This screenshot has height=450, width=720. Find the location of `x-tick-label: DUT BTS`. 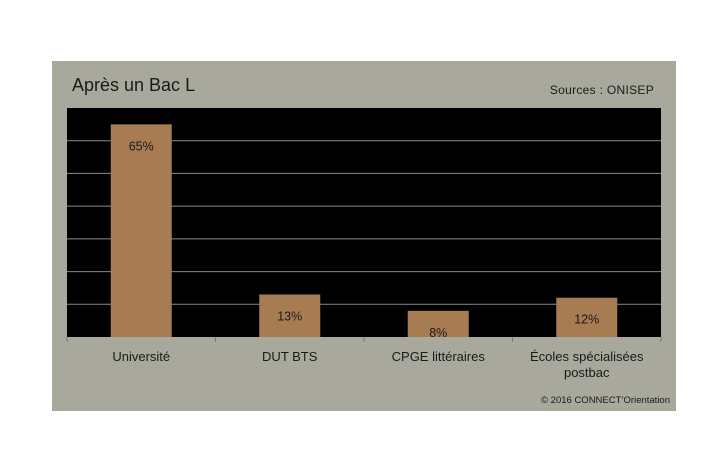

x-tick-label: DUT BTS is located at coordinates (290, 356).